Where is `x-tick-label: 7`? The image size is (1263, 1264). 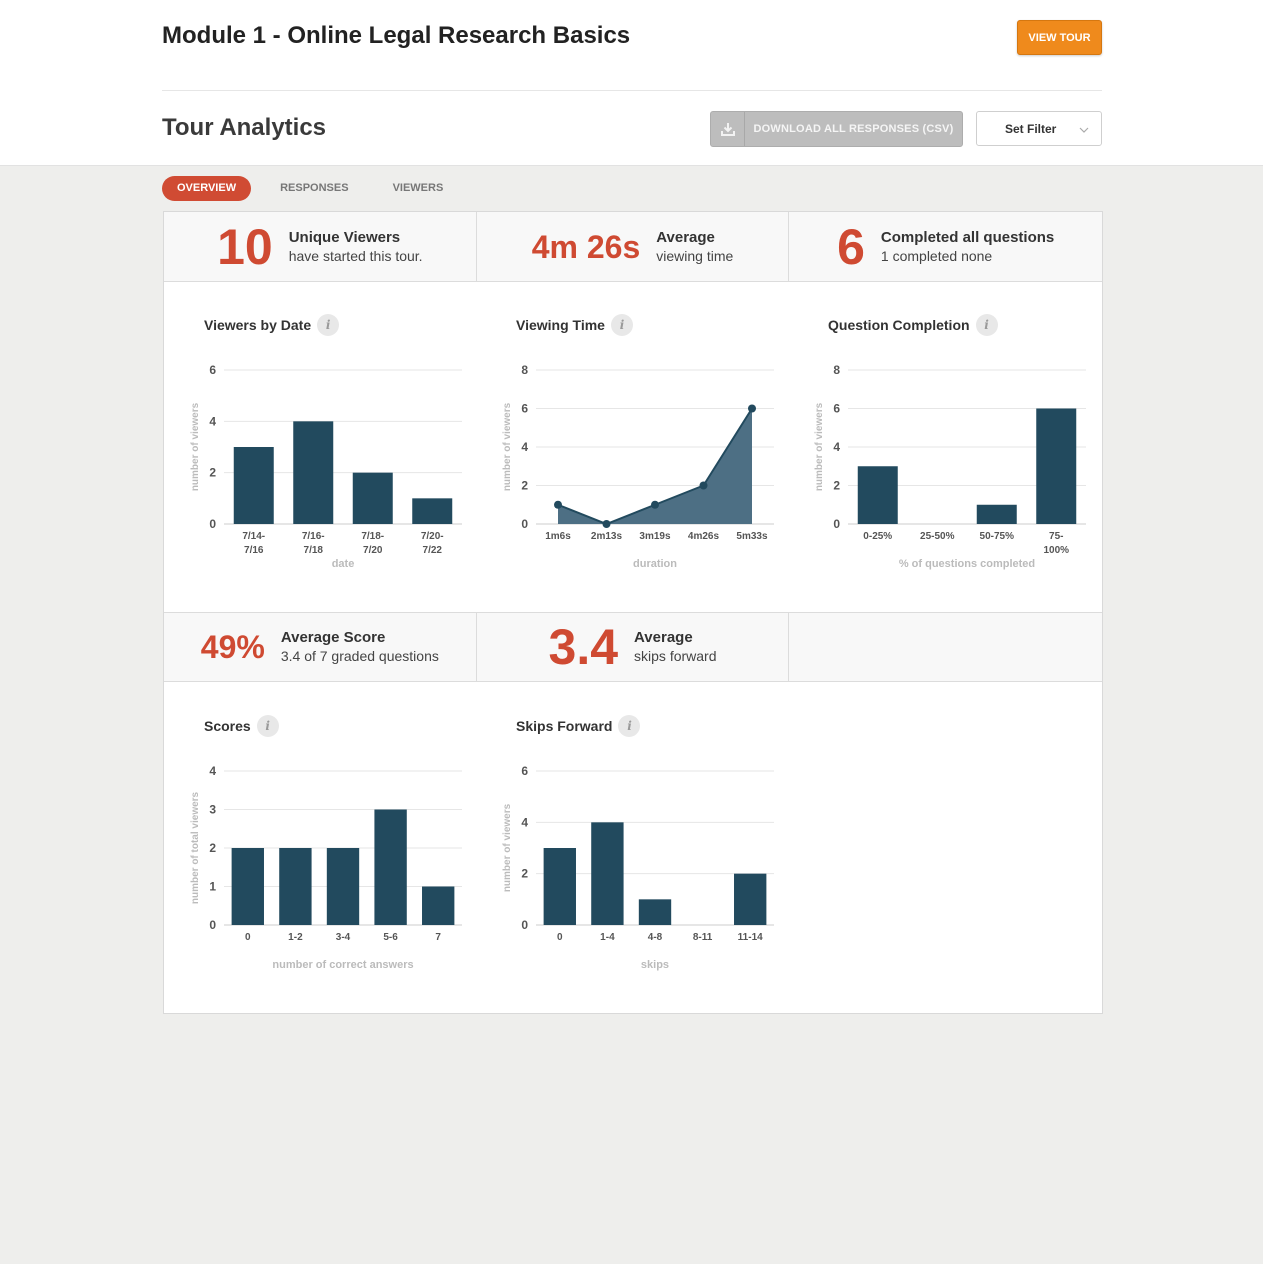
x-tick-label: 7 is located at coordinates (438, 937).